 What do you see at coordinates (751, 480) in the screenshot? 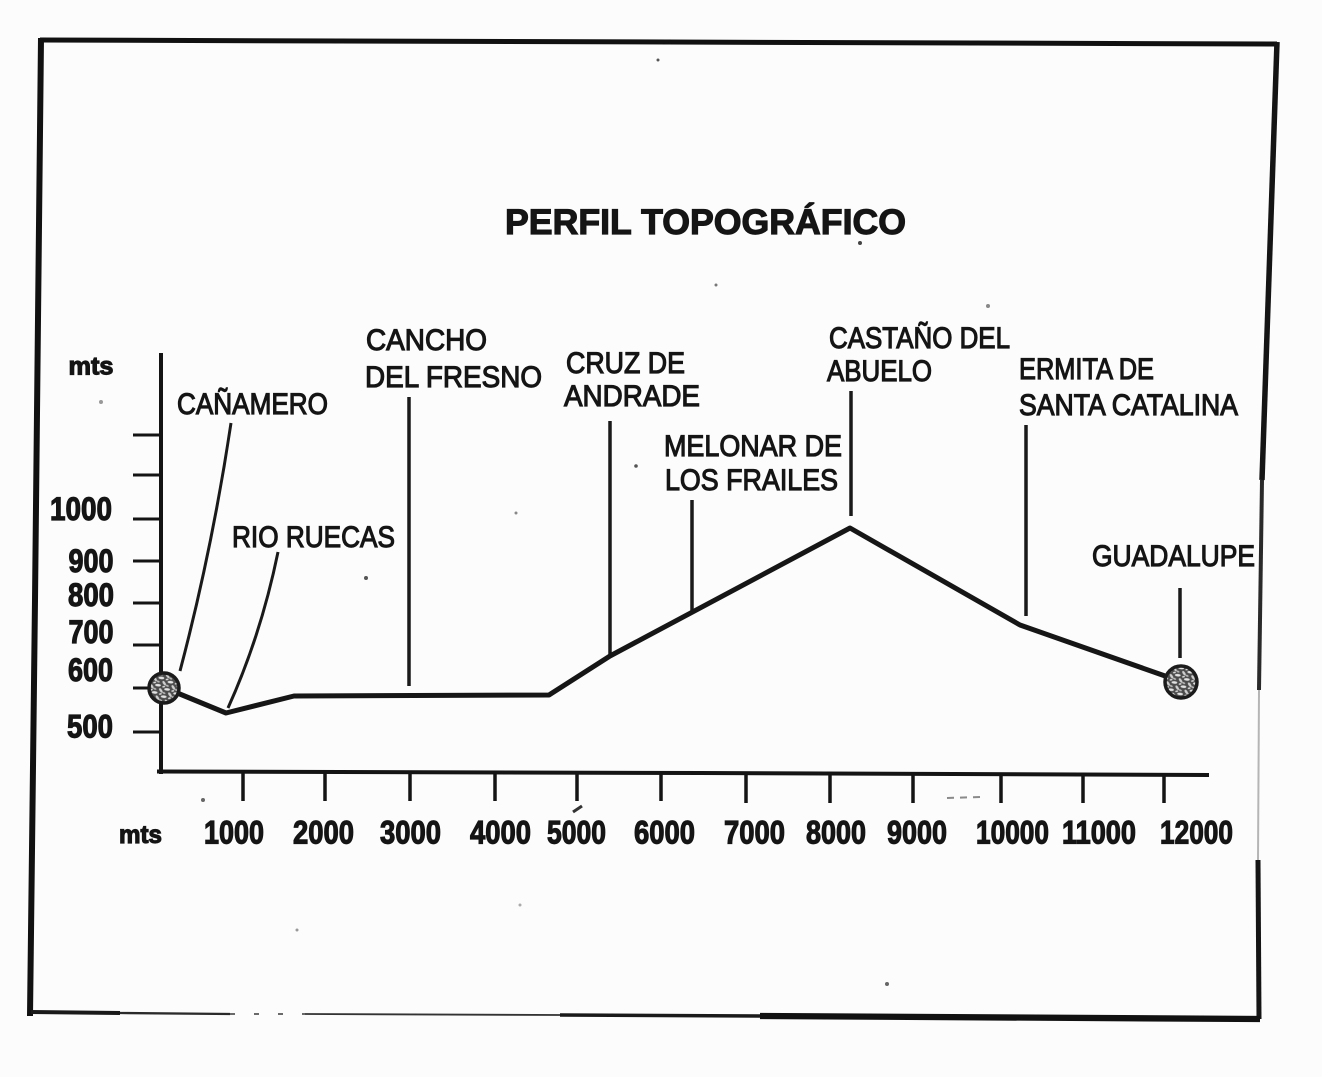
I see `svg-text: LOS FRAILES` at bounding box center [751, 480].